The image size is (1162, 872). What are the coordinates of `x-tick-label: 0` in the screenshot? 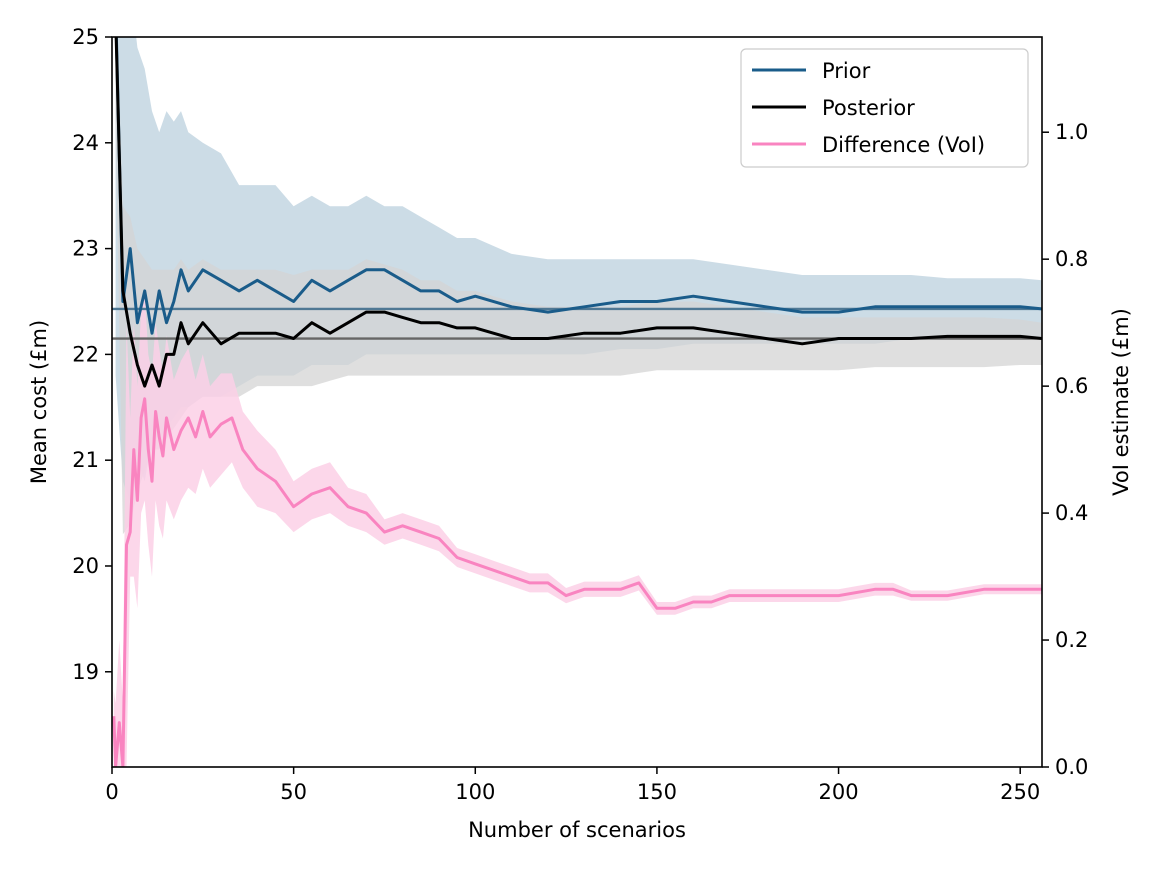 It's located at (111, 792).